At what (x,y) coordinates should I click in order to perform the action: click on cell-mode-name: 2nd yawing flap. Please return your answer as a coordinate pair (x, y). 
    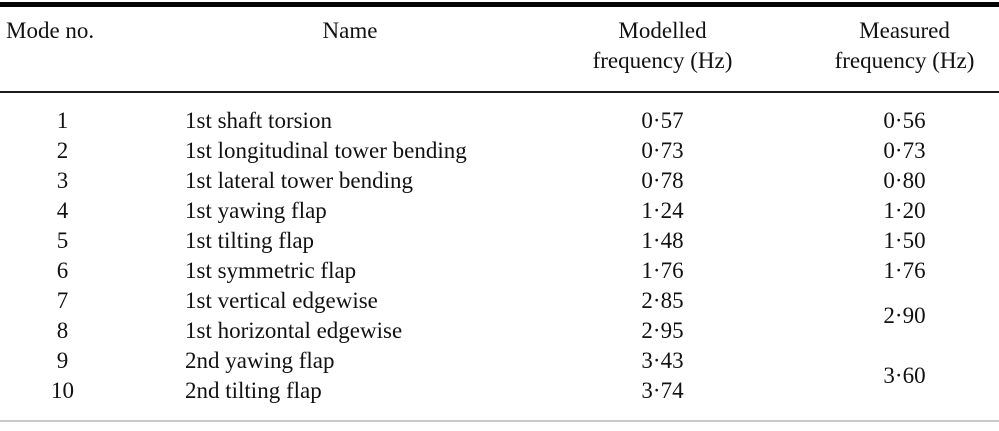
    Looking at the image, I should click on (260, 360).